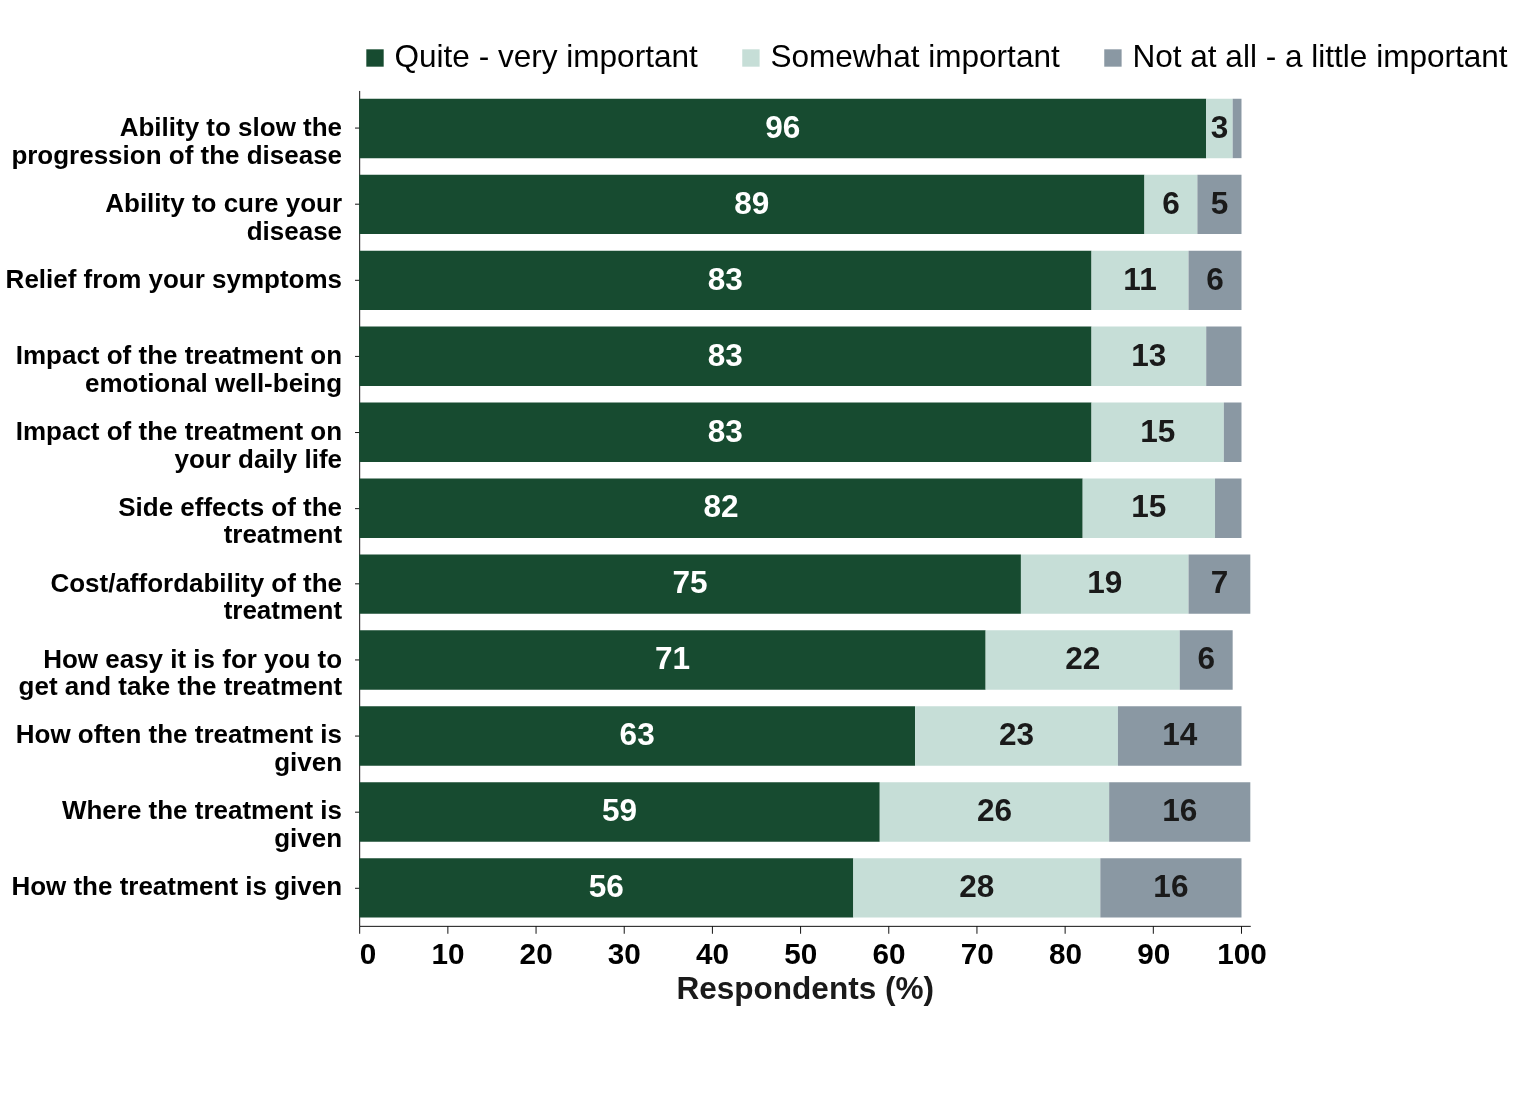  Describe the element at coordinates (624, 954) in the screenshot. I see `x-tick-label: 30` at that location.